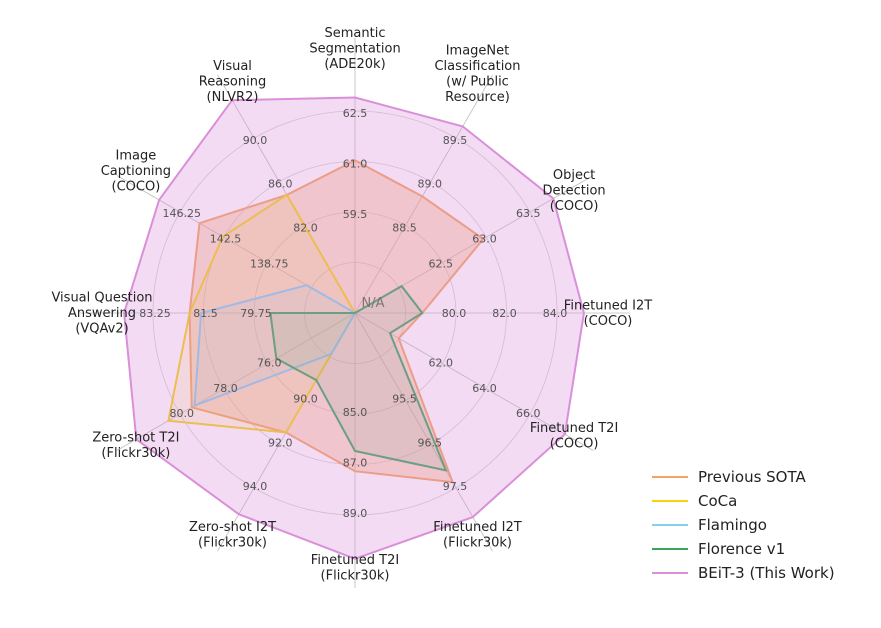 The image size is (881, 628). I want to click on legend-label: Previous SOTA, so click(752, 477).